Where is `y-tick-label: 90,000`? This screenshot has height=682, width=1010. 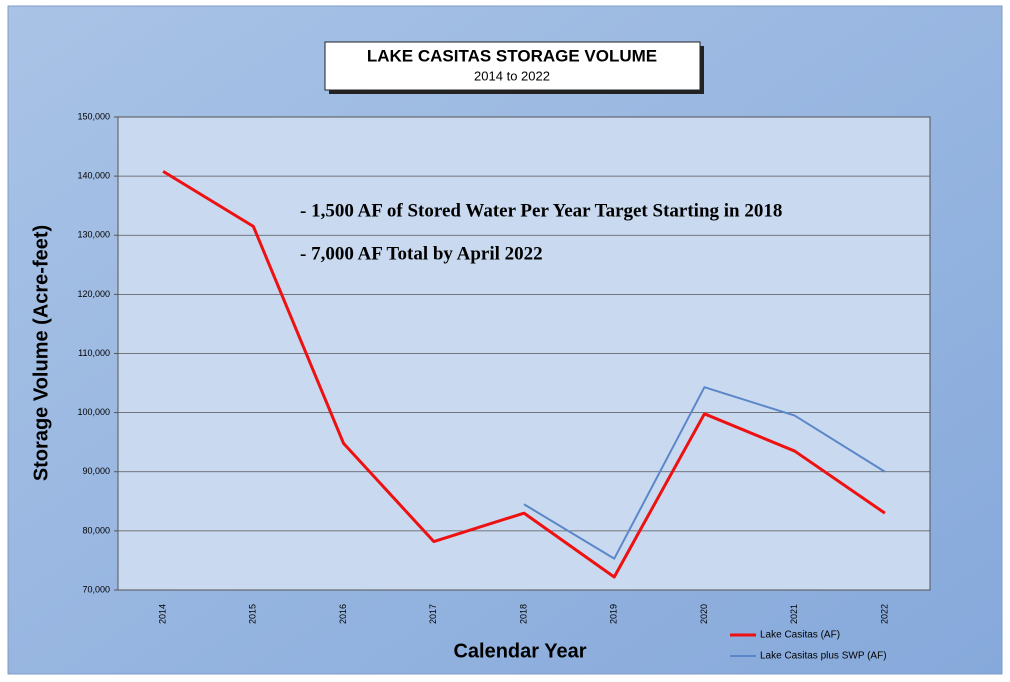
y-tick-label: 90,000 is located at coordinates (96, 471).